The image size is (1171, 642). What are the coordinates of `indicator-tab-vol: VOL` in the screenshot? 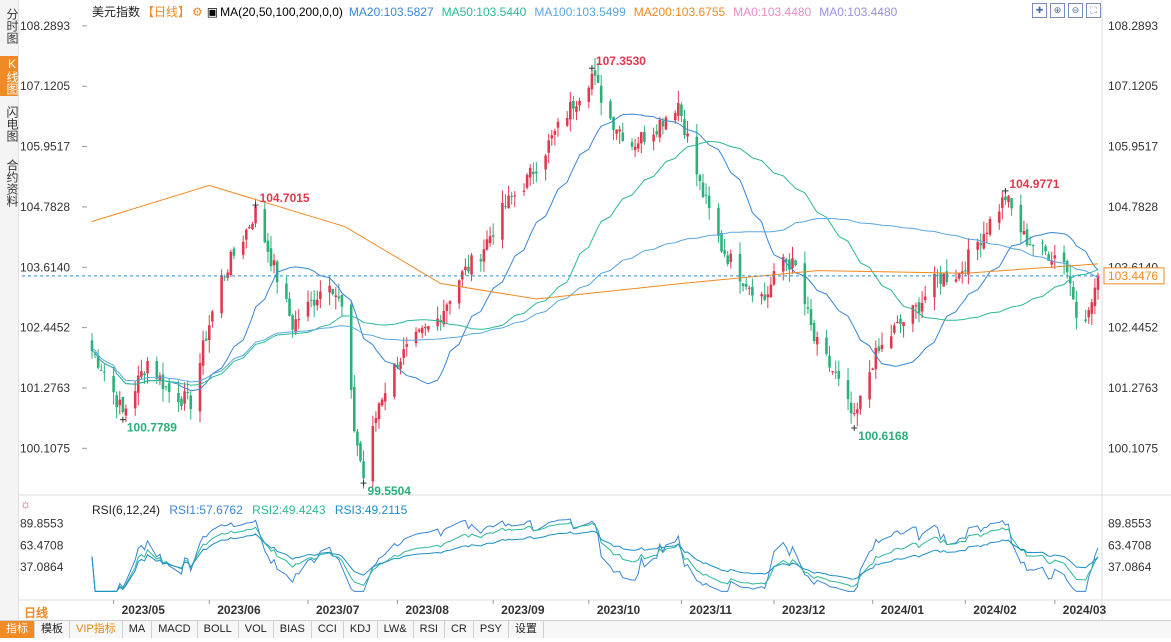 It's located at (256, 629).